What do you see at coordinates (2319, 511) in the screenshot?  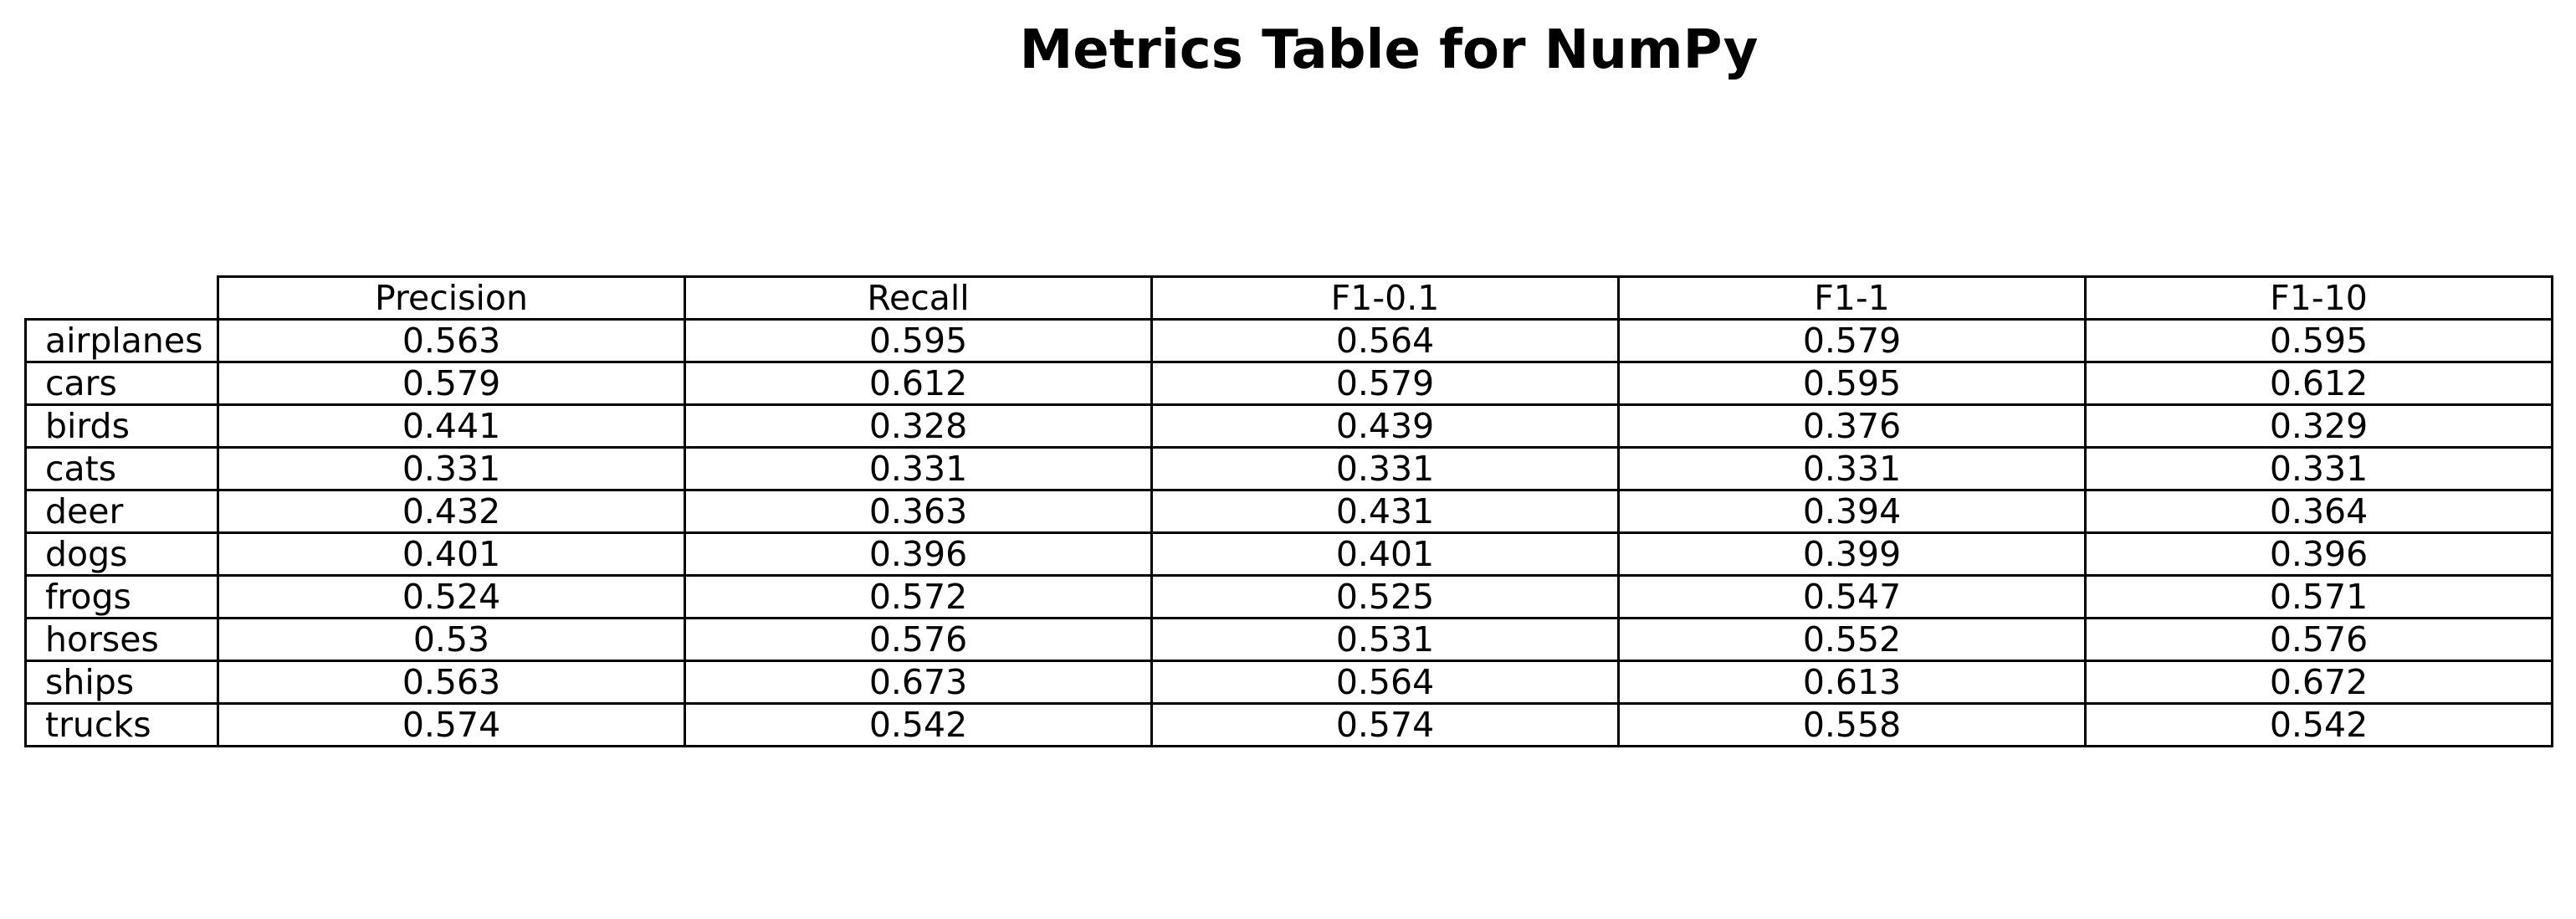 I see `table-cell: 0.364` at bounding box center [2319, 511].